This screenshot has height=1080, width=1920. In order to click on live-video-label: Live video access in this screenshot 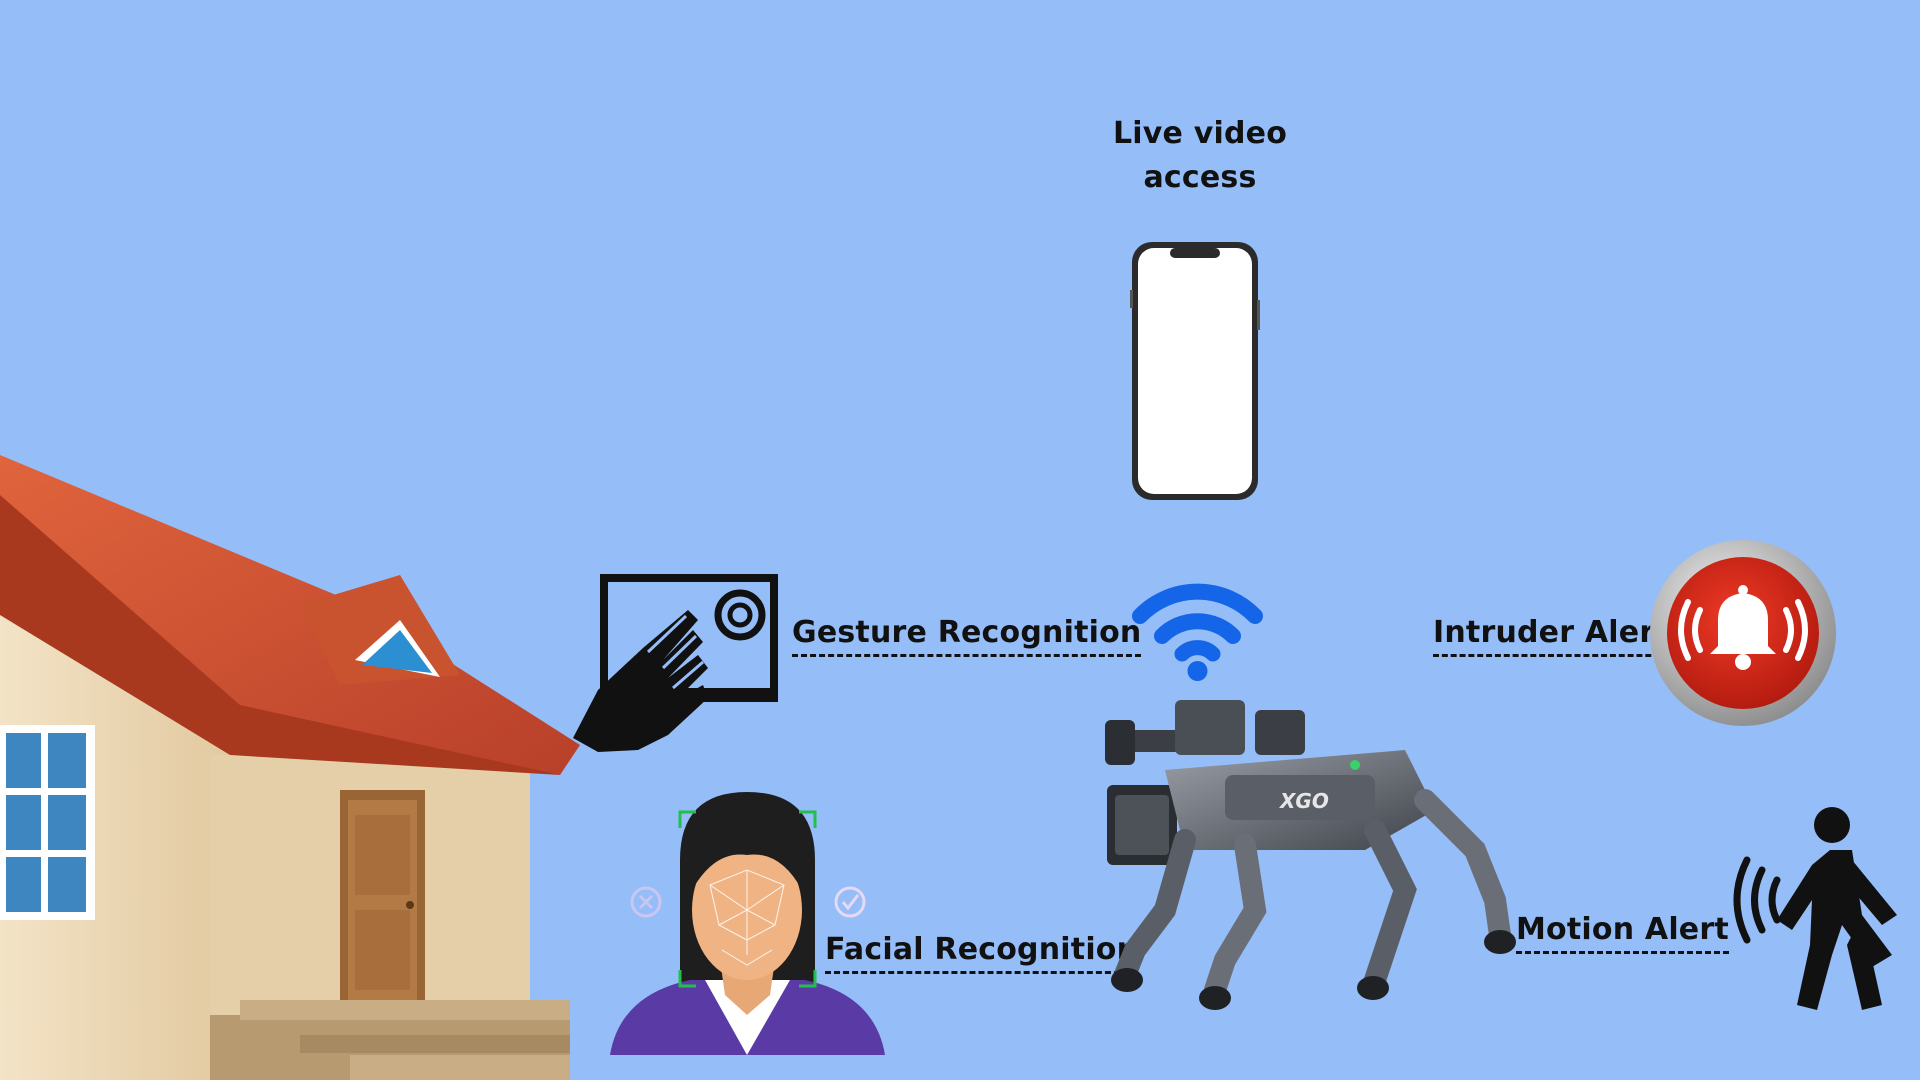, I will do `click(1200, 156)`.